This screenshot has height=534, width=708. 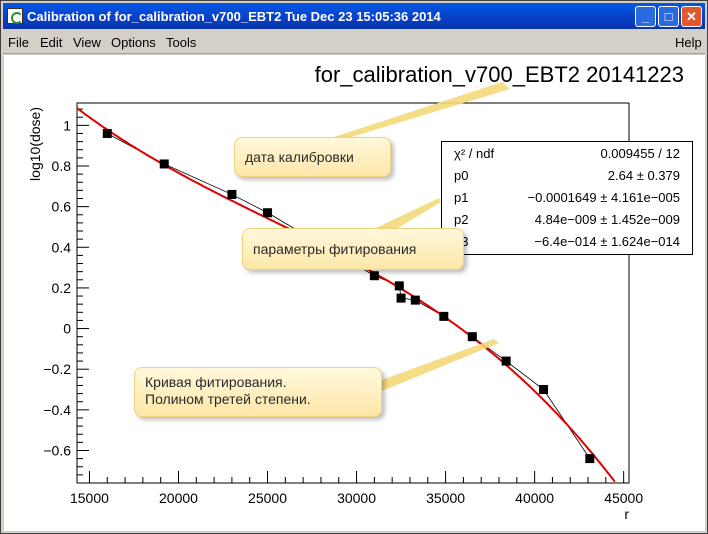 I want to click on y-tick-label: 0.4, so click(x=62, y=247).